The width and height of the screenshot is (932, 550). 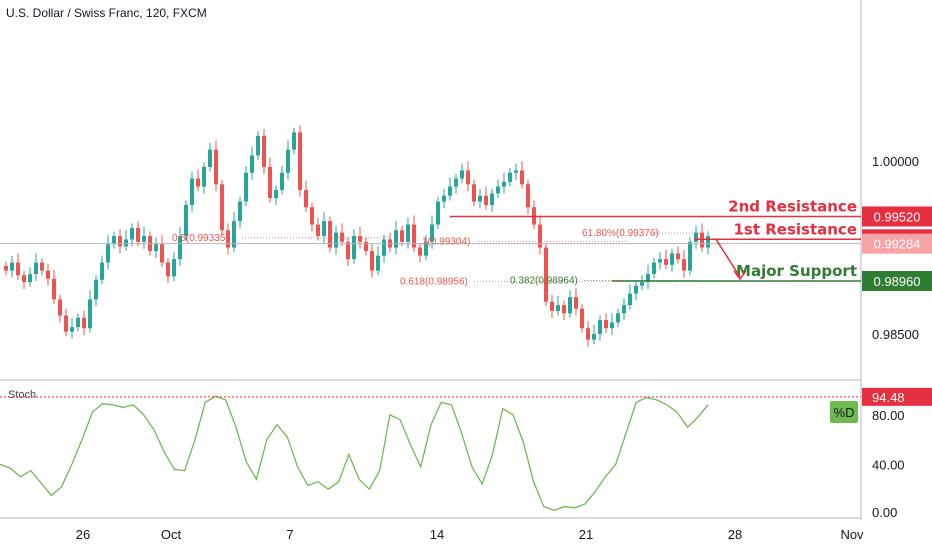 What do you see at coordinates (200, 238) in the screenshot?
I see `fib-label: 0.5(0.99335)` at bounding box center [200, 238].